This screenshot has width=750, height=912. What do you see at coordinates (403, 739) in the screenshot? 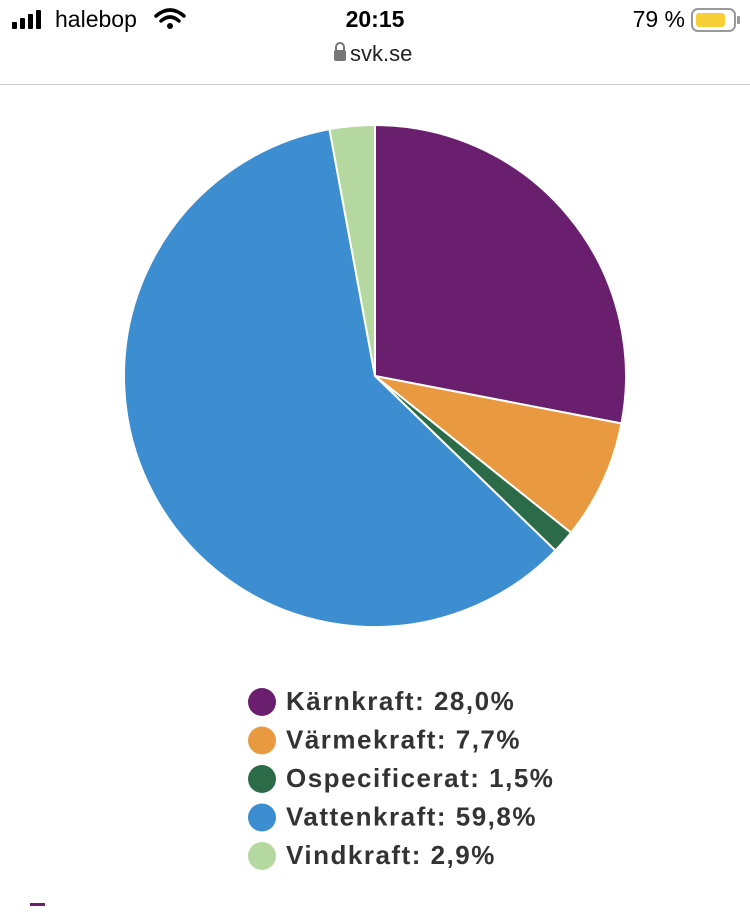
I see `legend-label: Värmekraft: 7,7%` at bounding box center [403, 739].